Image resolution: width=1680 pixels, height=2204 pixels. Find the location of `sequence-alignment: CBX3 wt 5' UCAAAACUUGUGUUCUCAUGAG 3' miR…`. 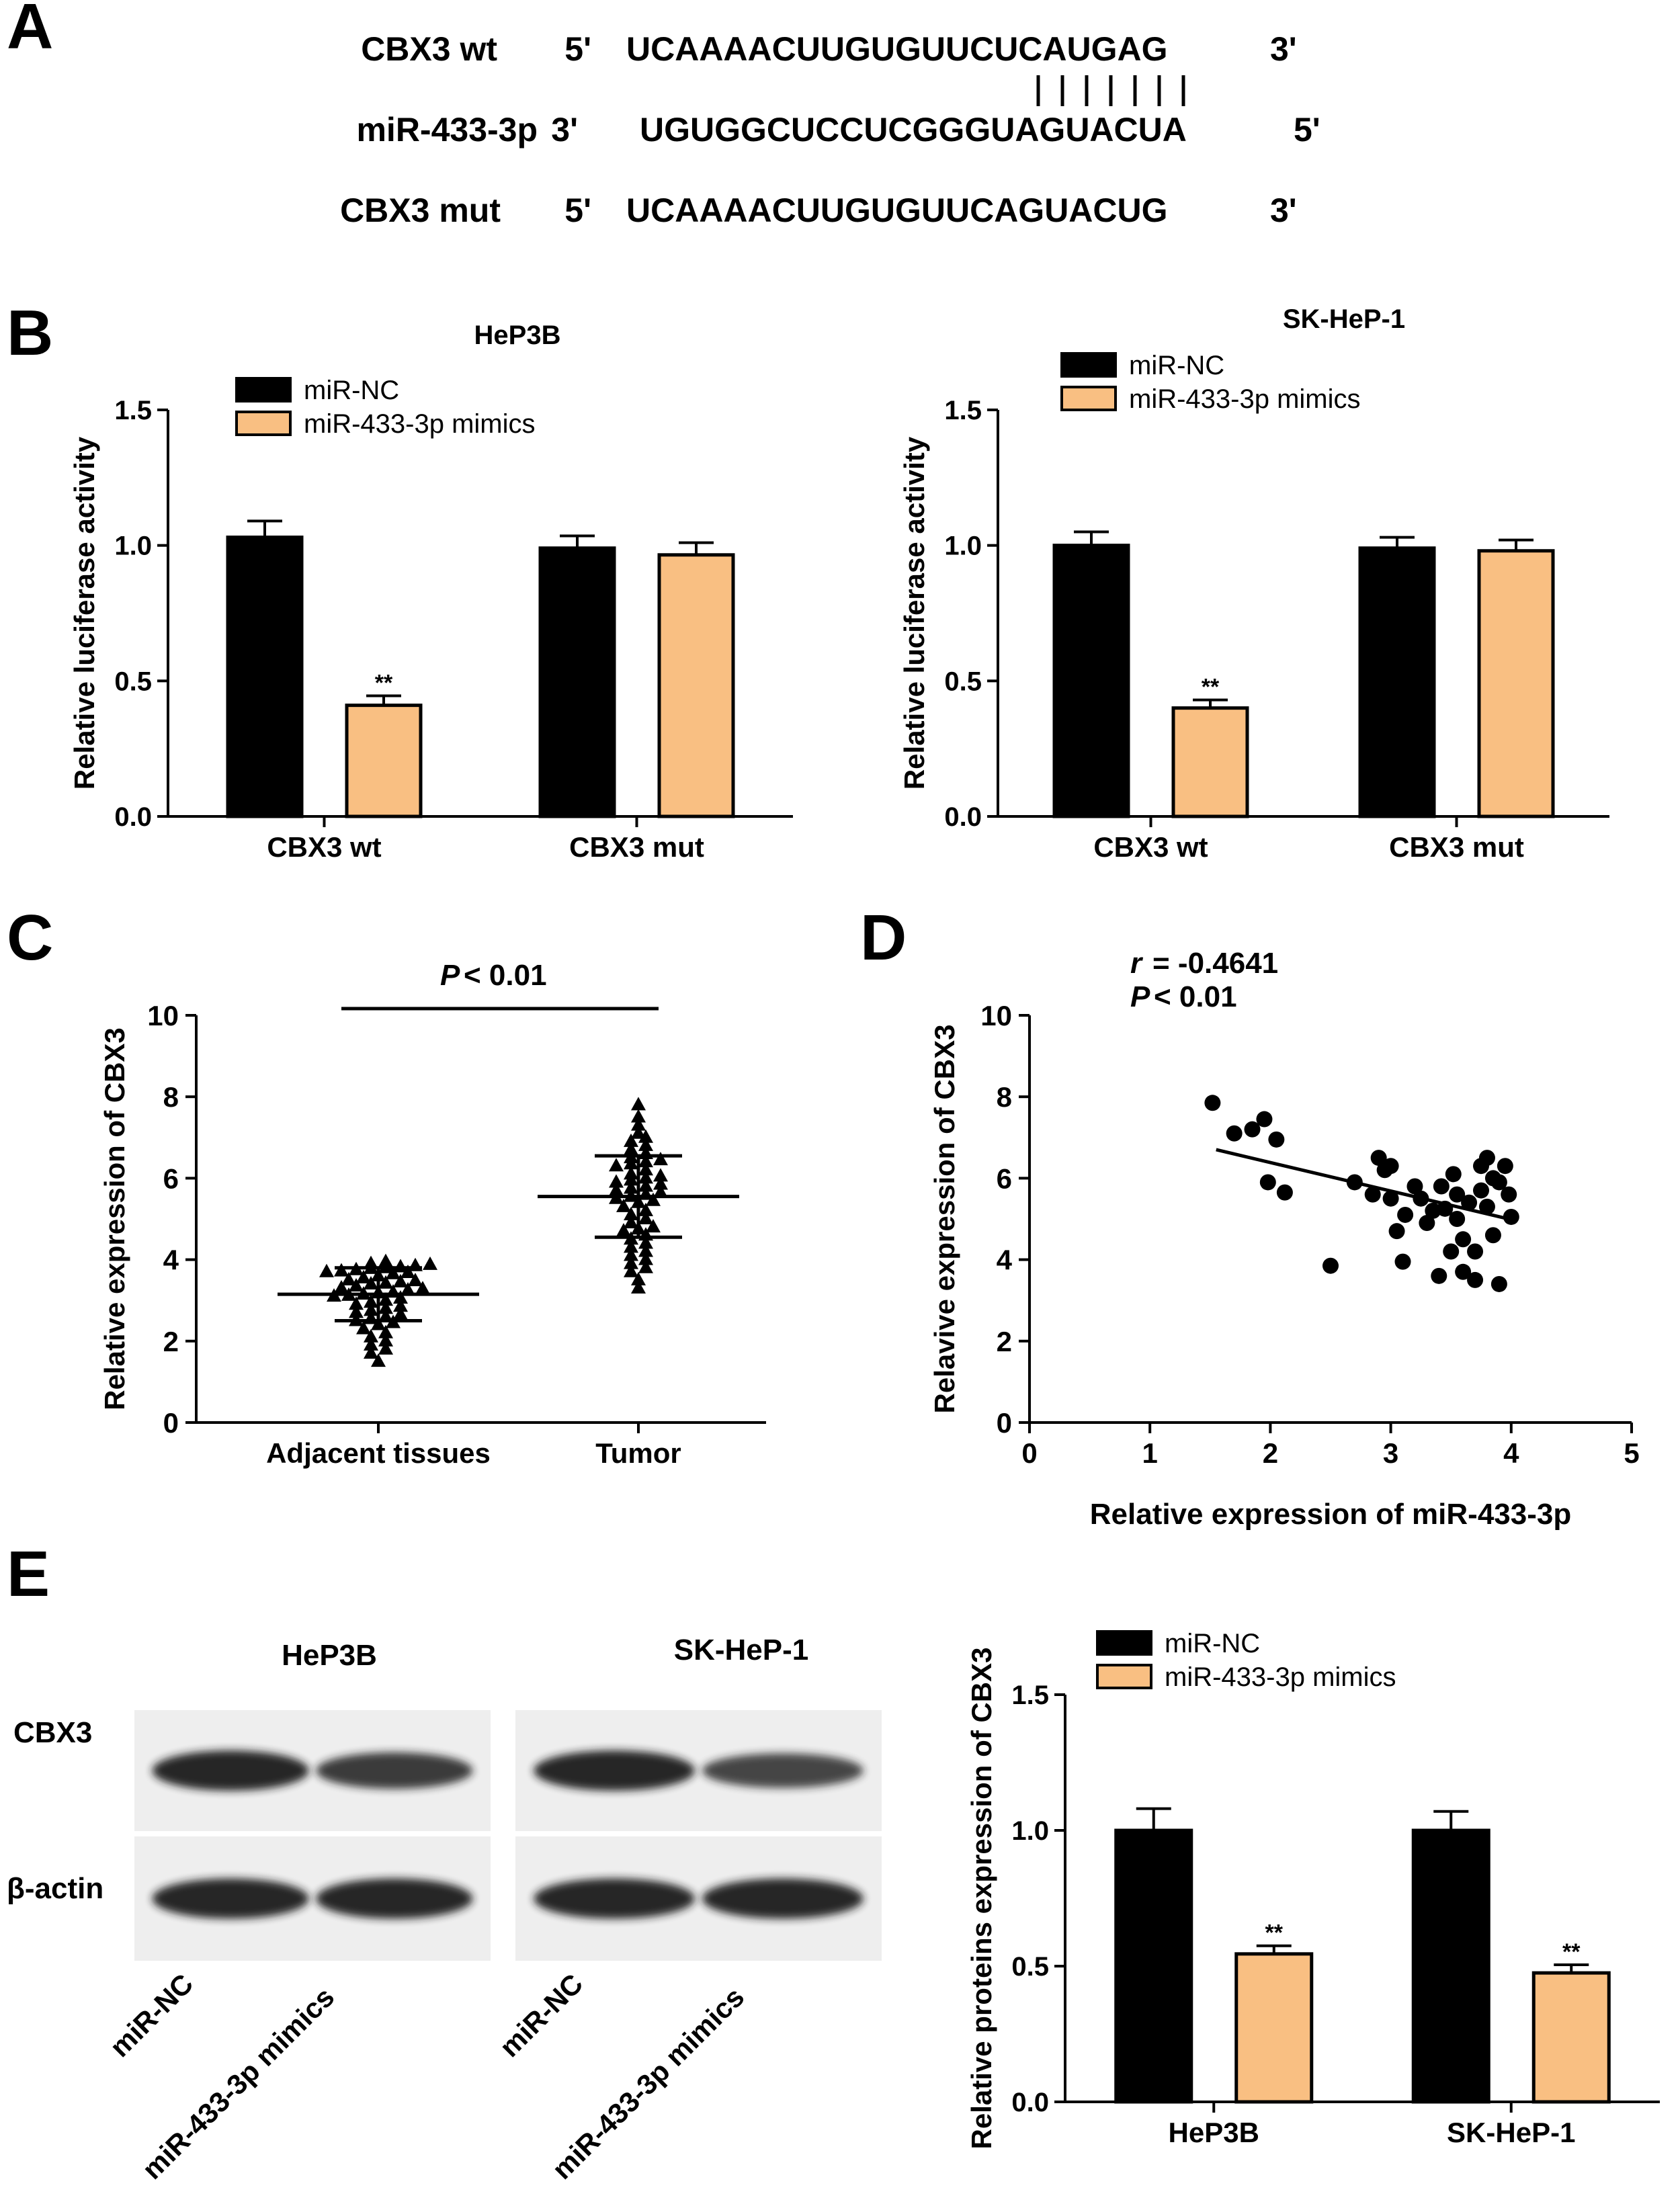

sequence-alignment: CBX3 wt 5' UCAAAACUUGUGUUCUCAUGAG 3' miR… is located at coordinates (830, 129).